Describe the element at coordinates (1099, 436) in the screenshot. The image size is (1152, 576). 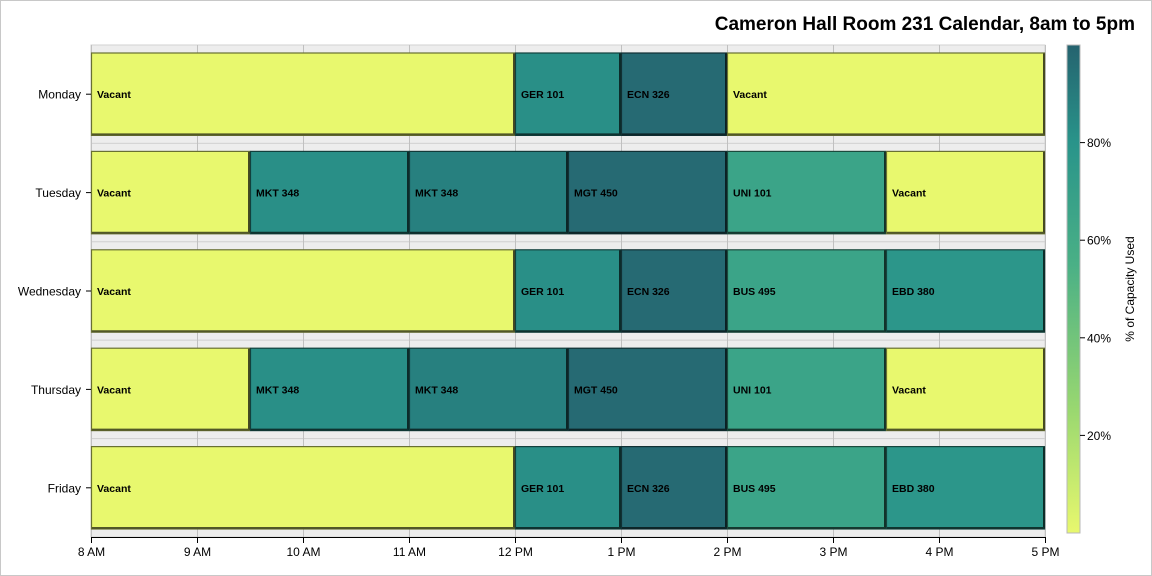
I see `legend-tick-label: 20%` at that location.